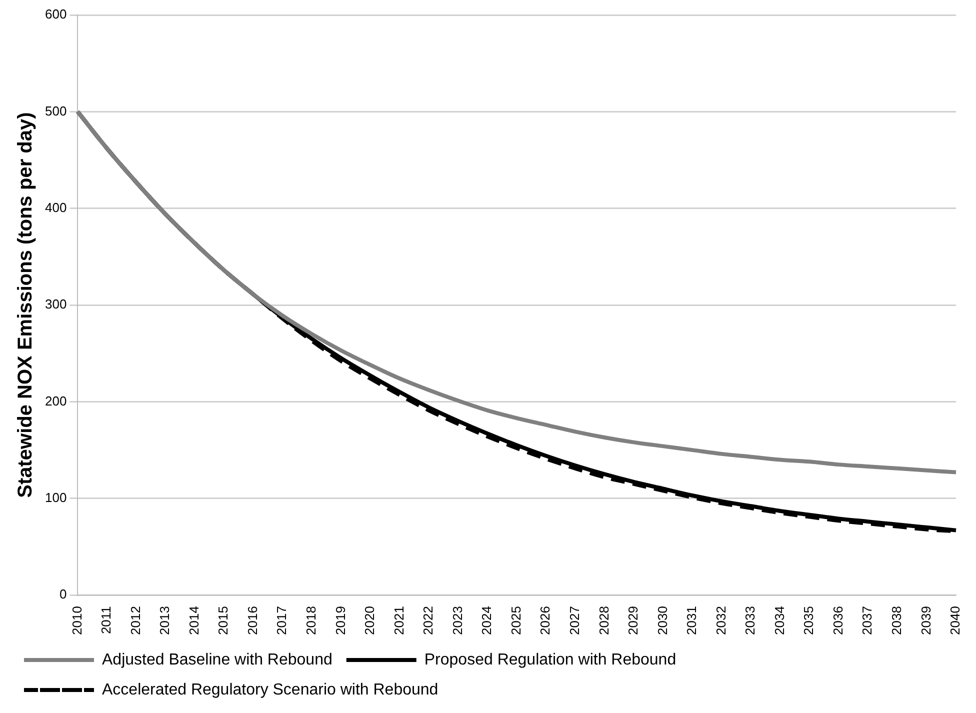 The width and height of the screenshot is (976, 713). Describe the element at coordinates (720, 620) in the screenshot. I see `x-tick-label: 2032` at that location.